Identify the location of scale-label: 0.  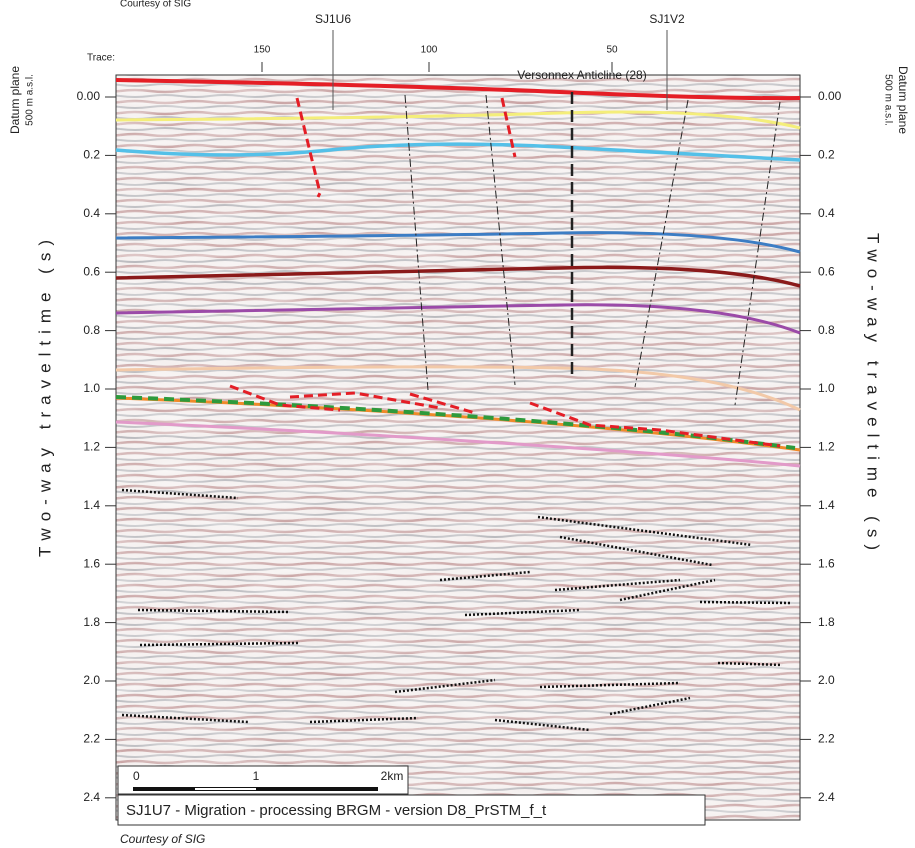
(136, 776).